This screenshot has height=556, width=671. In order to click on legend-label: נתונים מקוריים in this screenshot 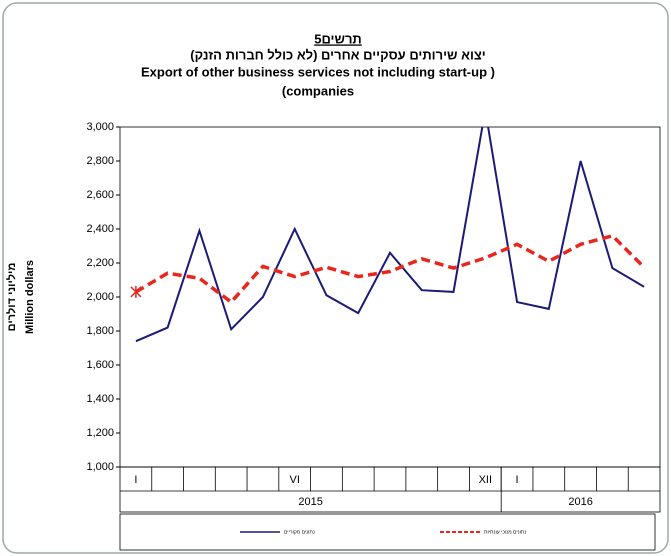, I will do `click(299, 532)`.